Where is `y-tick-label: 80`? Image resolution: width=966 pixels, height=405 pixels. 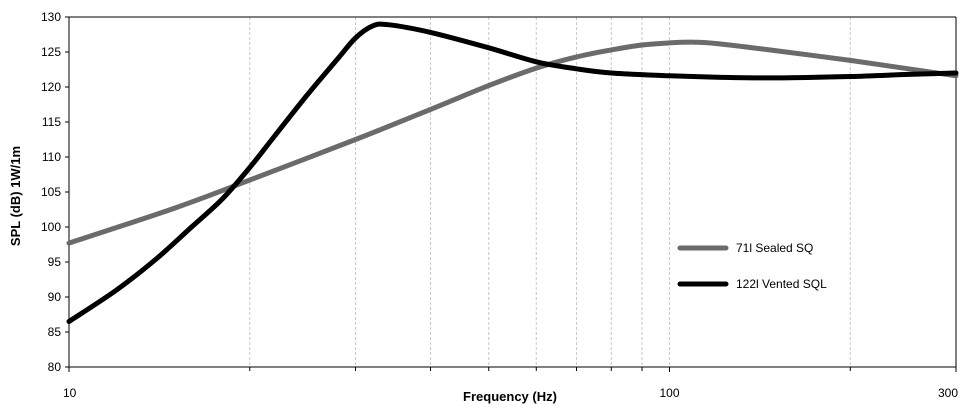
y-tick-label: 80 is located at coordinates (55, 367).